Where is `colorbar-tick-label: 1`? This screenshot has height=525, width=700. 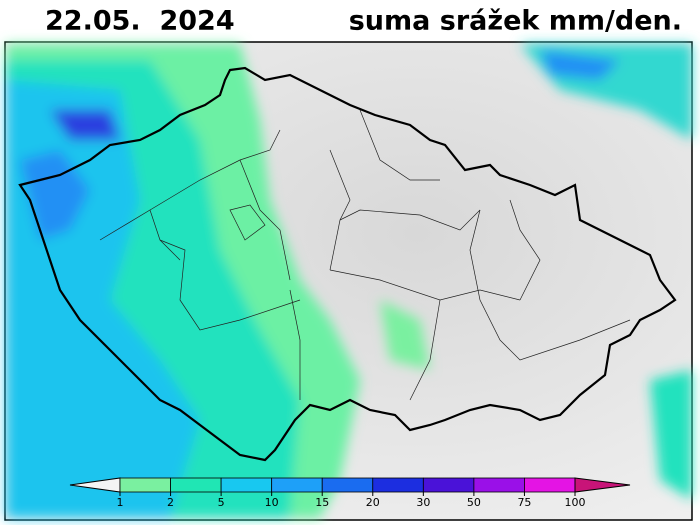 colorbar-tick-label: 1 is located at coordinates (120, 502).